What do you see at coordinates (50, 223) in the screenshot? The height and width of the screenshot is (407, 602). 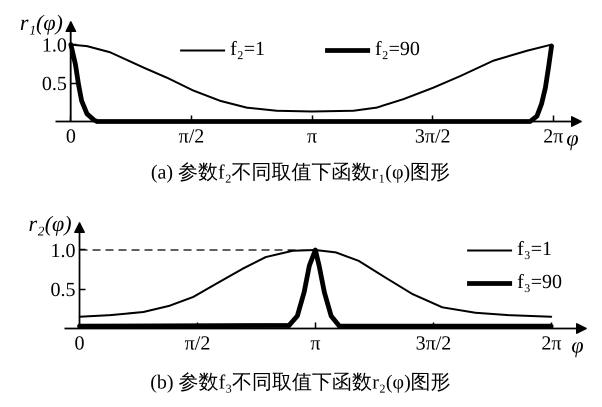 I see `y-axis-title: r₂(φ)` at bounding box center [50, 223].